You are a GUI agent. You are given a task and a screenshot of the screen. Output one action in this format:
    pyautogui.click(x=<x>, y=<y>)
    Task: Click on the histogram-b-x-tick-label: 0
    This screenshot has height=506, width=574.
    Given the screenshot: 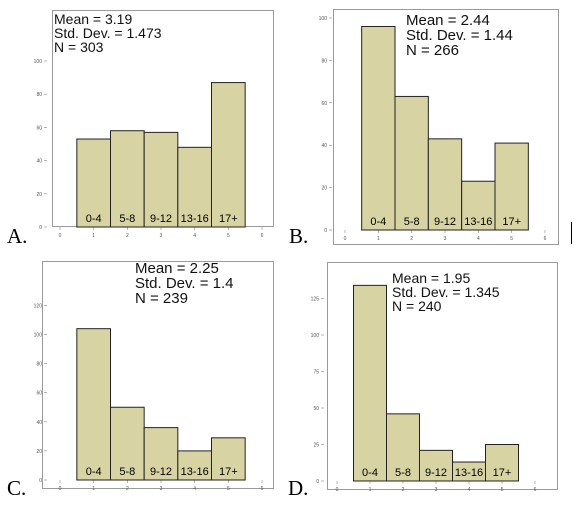 What is the action you would take?
    pyautogui.click(x=345, y=239)
    